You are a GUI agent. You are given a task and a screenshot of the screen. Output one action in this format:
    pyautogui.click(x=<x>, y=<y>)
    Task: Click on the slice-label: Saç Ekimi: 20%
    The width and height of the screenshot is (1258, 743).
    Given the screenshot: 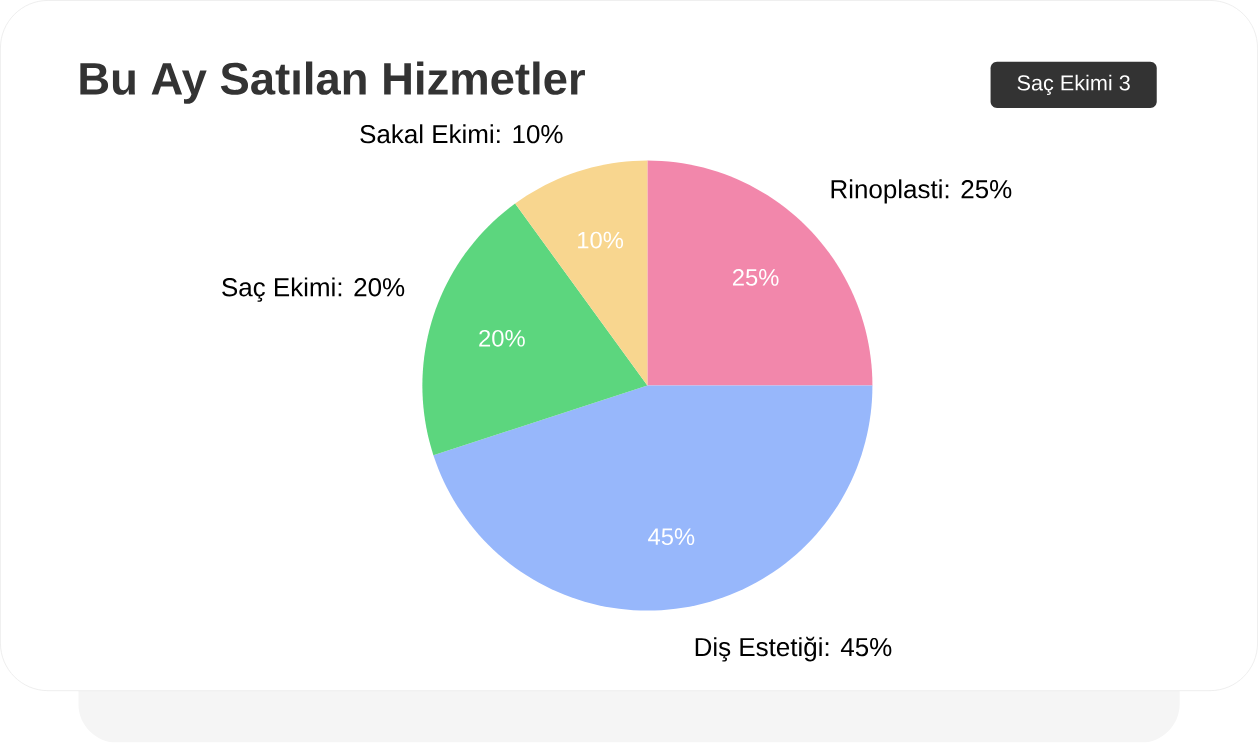 What is the action you would take?
    pyautogui.click(x=313, y=289)
    